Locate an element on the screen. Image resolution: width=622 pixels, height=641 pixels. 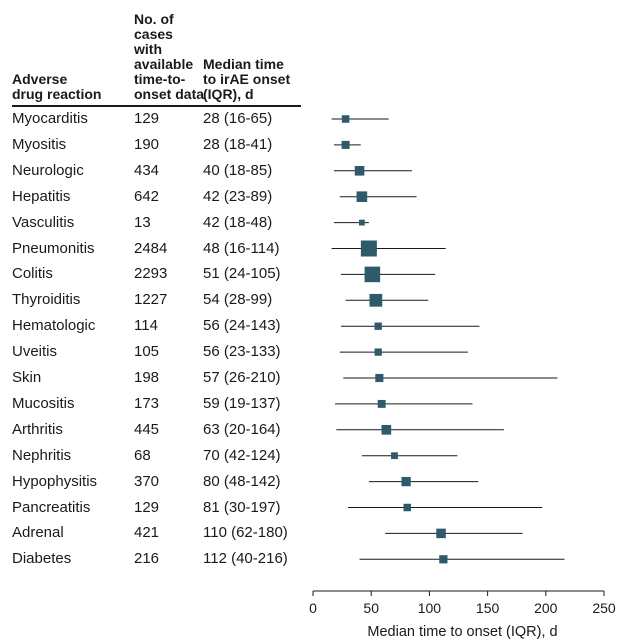
x-axis-title: Median time to onset (IQR), d is located at coordinates (462, 632).